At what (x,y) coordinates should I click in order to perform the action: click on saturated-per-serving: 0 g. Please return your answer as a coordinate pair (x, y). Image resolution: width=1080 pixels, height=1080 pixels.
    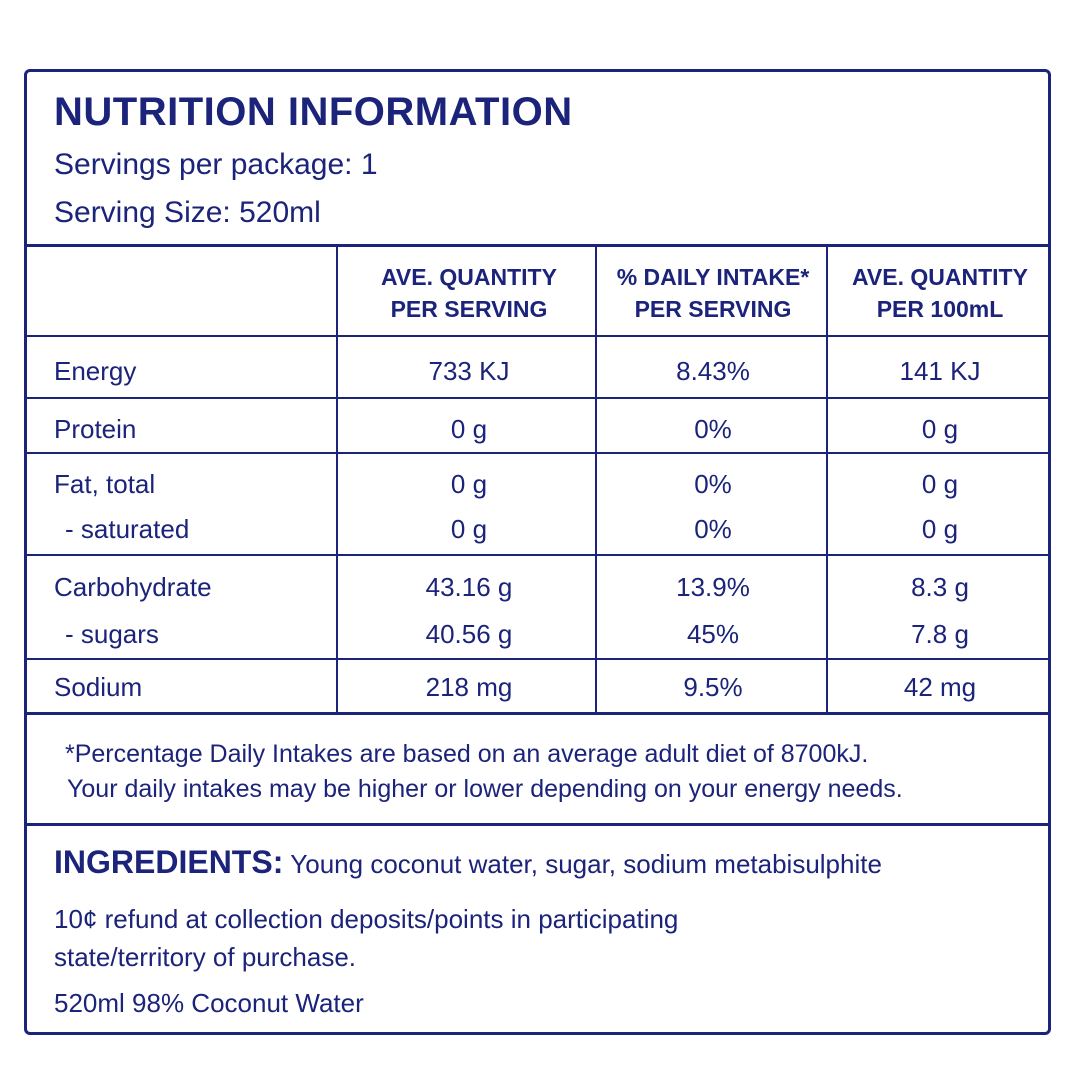
    Looking at the image, I should click on (469, 529).